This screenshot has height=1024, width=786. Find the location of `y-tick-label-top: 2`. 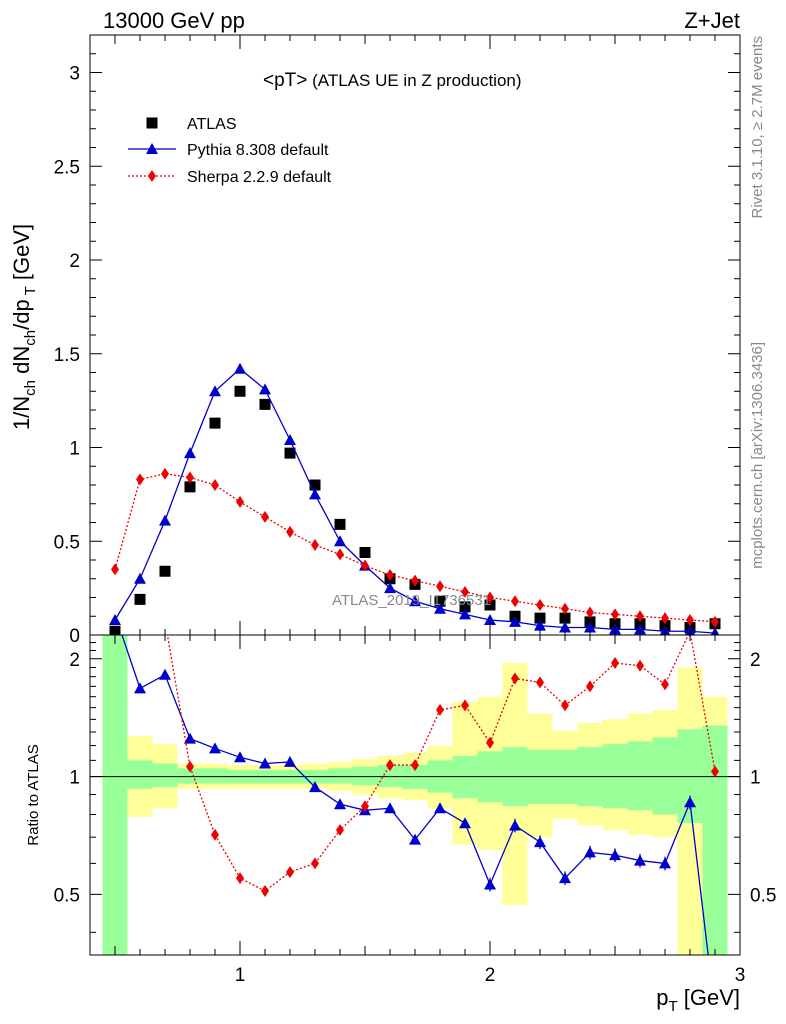

y-tick-label-top: 2 is located at coordinates (74, 261).